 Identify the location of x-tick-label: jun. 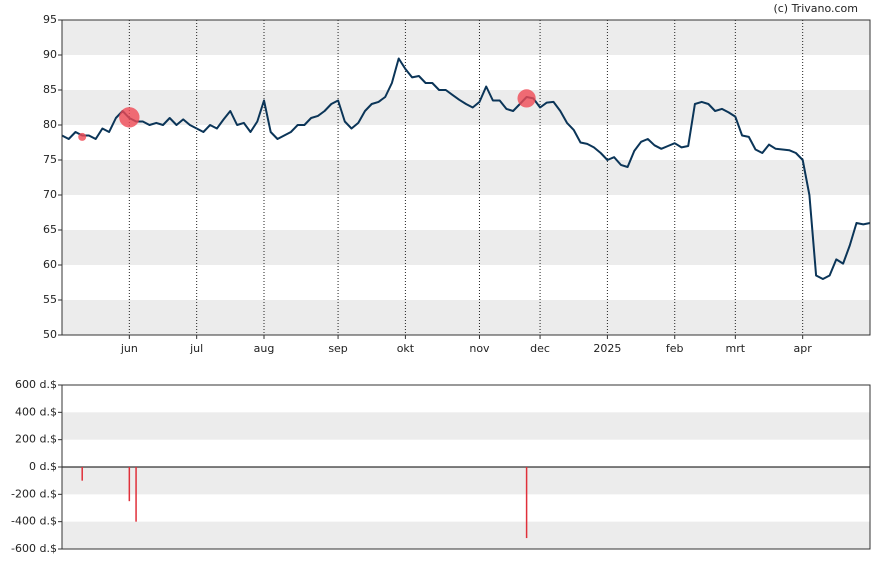
(129, 348).